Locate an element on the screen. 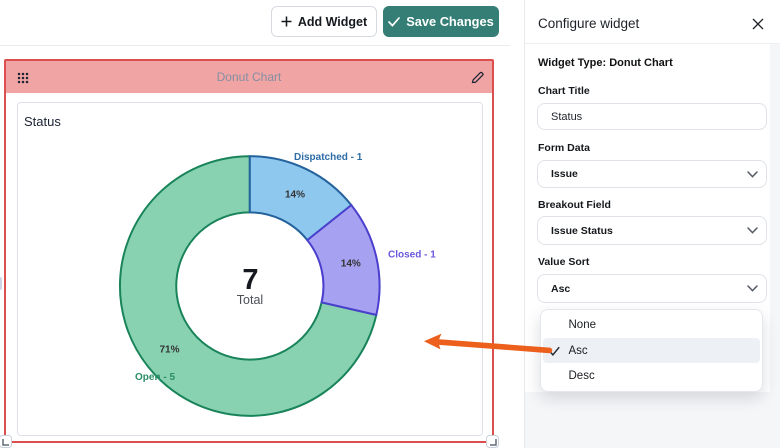 The width and height of the screenshot is (780, 448). svg-text: 7 is located at coordinates (250, 280).